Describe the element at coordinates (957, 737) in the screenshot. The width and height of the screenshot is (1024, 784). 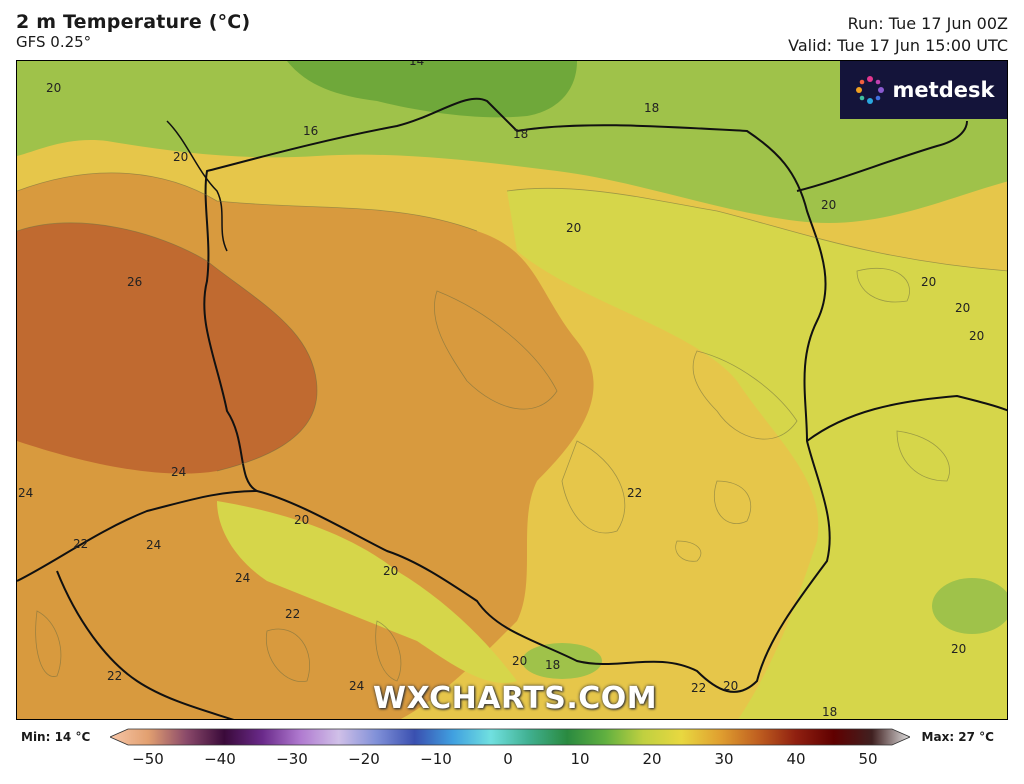
I see `legend-max: Max: 27 °C` at that location.